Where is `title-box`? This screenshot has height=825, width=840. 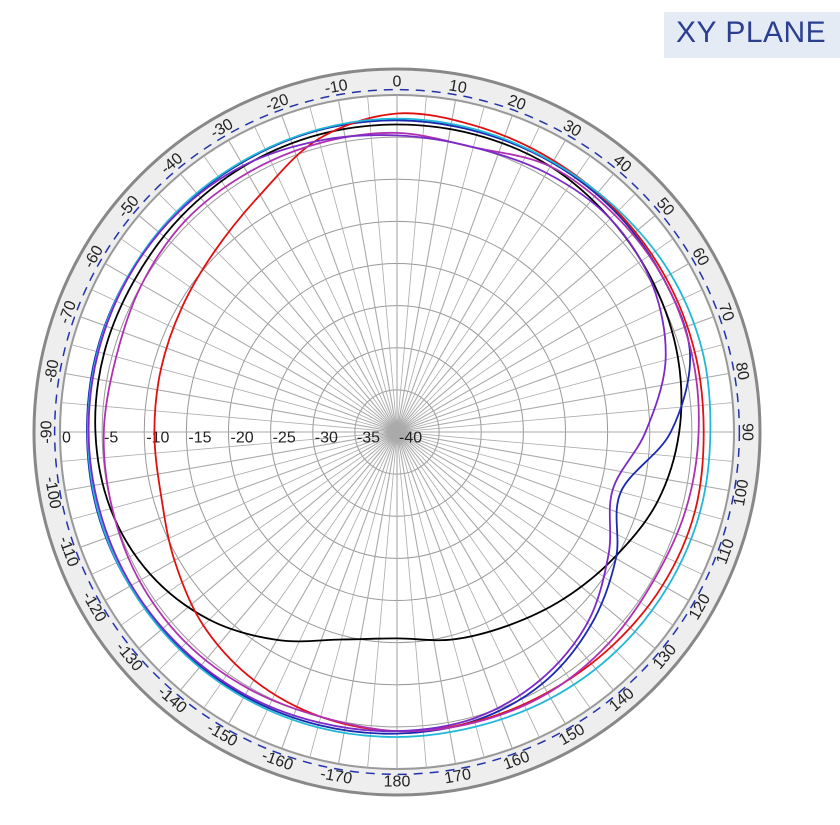 title-box is located at coordinates (752, 35).